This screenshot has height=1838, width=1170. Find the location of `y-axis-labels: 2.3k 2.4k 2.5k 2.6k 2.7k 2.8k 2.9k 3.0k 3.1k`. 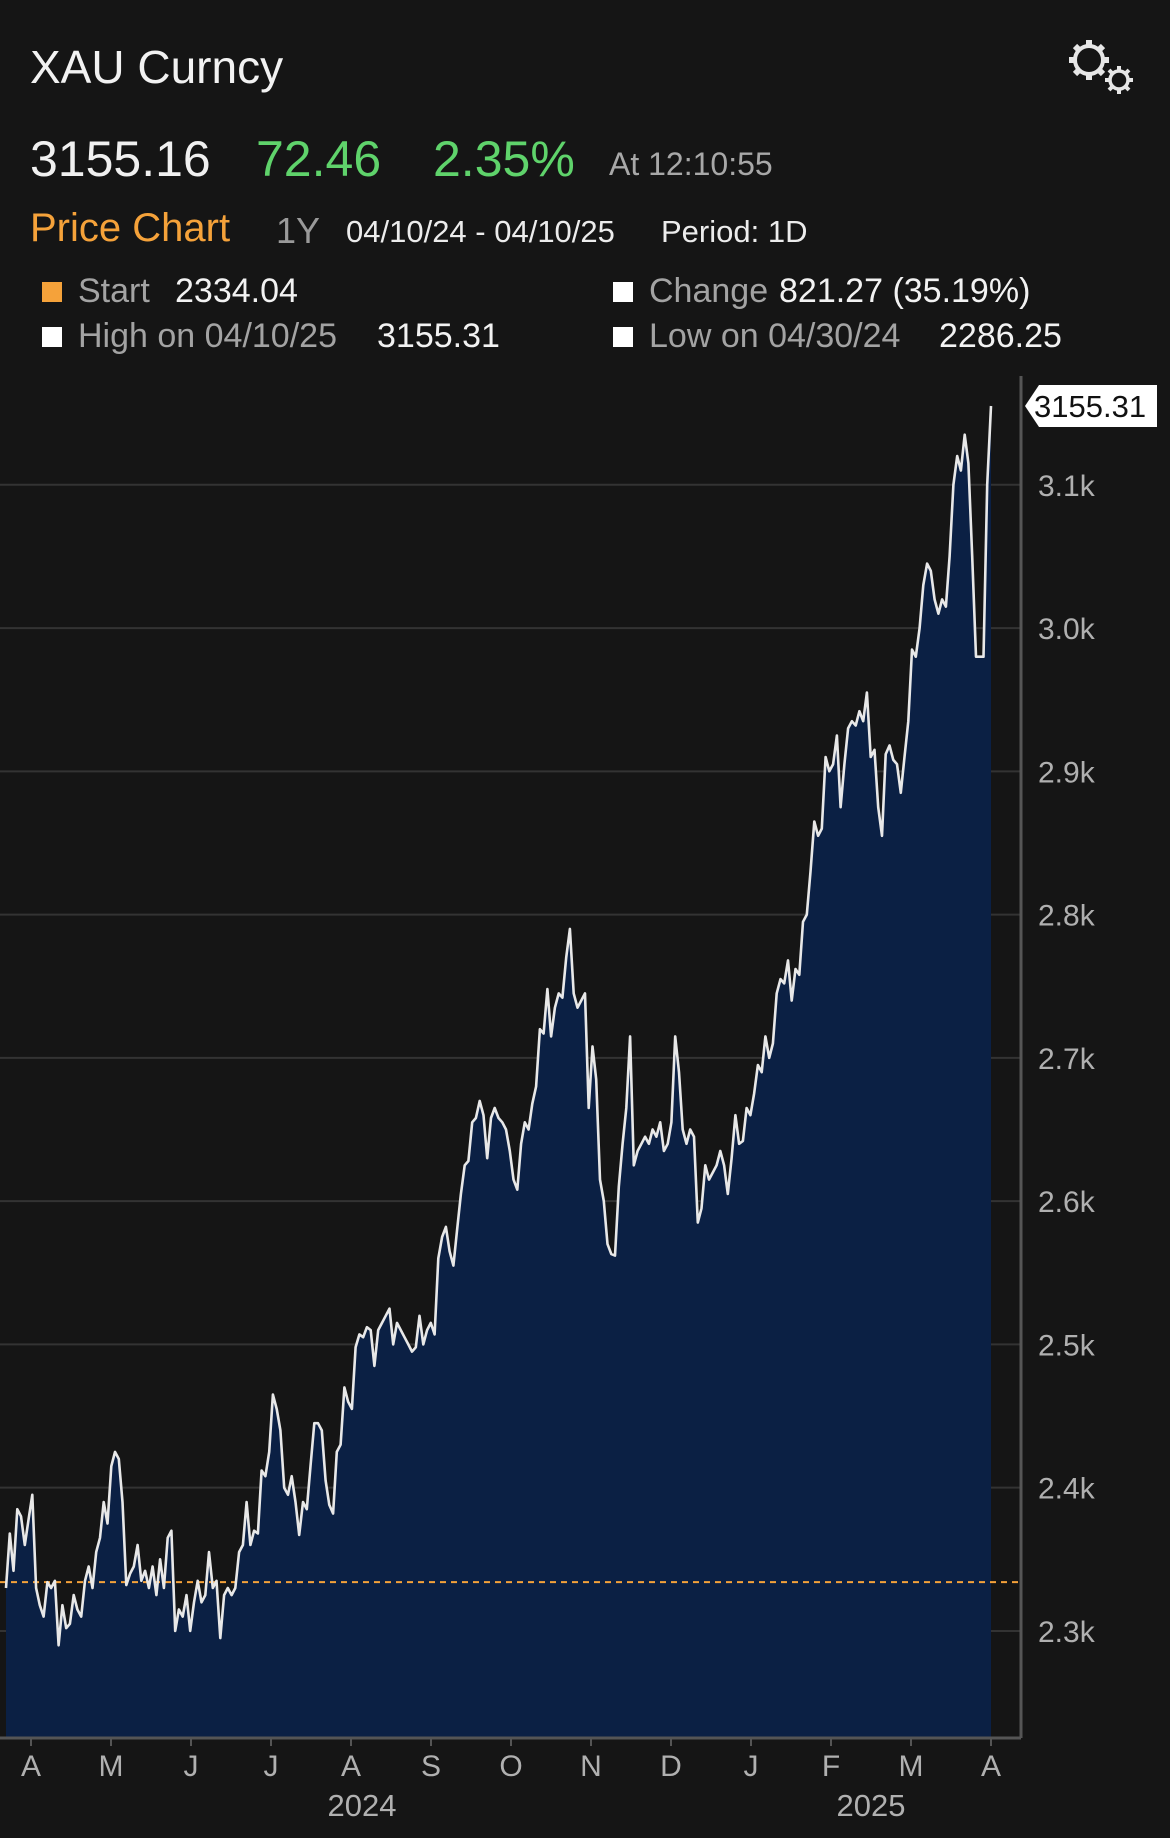

y-axis-labels: 2.3k 2.4k 2.5k 2.6k 2.7k 2.8k 2.9k 3.0k 3.1k is located at coordinates (1067, 1059).